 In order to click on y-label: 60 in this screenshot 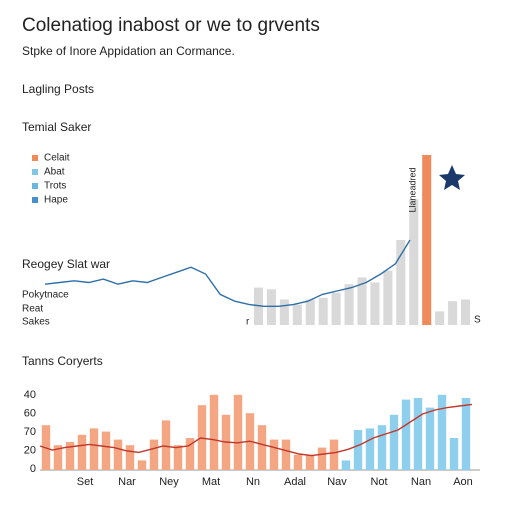, I will do `click(30, 413)`.